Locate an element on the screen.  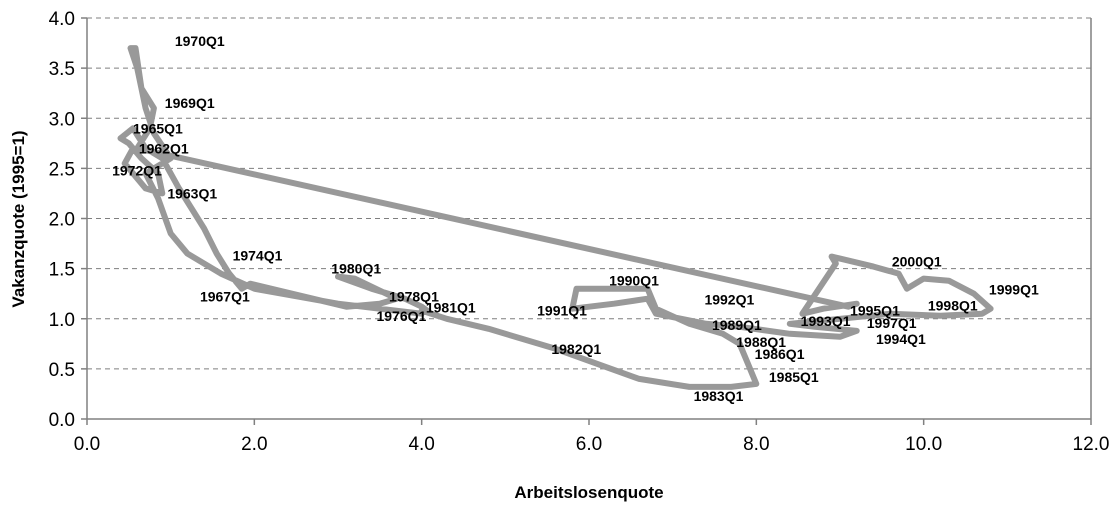
point-label-1981Q1: 1981Q1 is located at coordinates (451, 308).